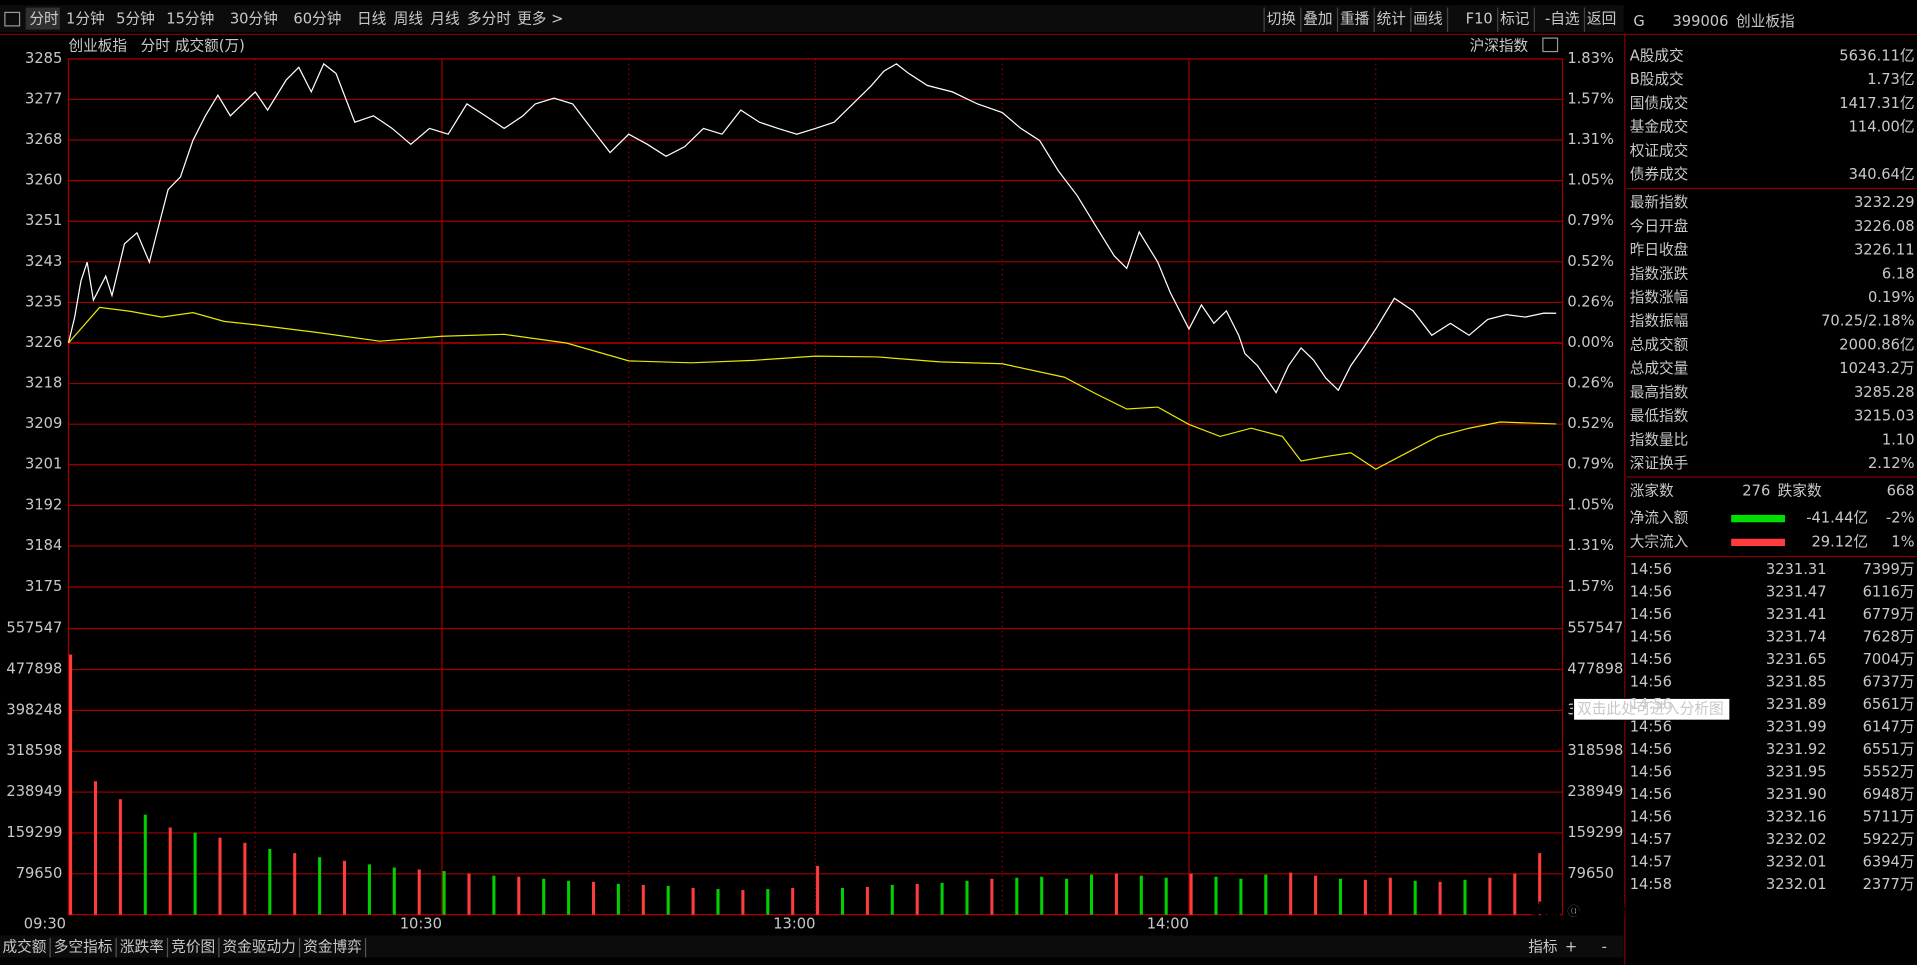 The height and width of the screenshot is (965, 1917). What do you see at coordinates (34, 832) in the screenshot?
I see `y-tick-label: 159299` at bounding box center [34, 832].